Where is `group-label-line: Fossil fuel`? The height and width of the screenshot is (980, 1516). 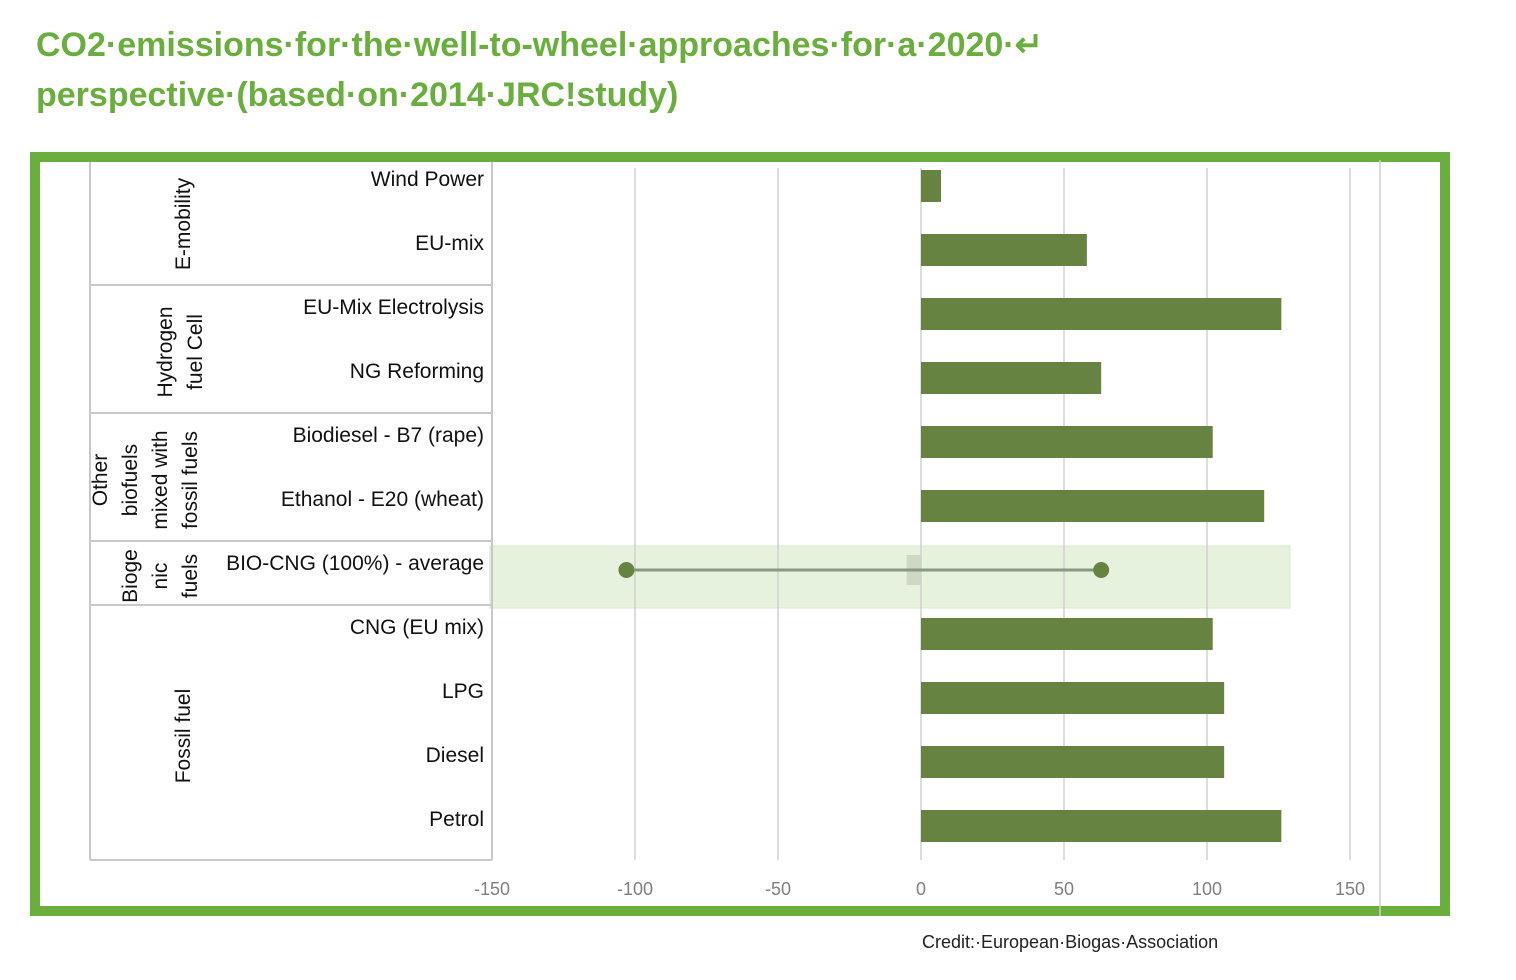
group-label-line: Fossil fuel is located at coordinates (183, 736).